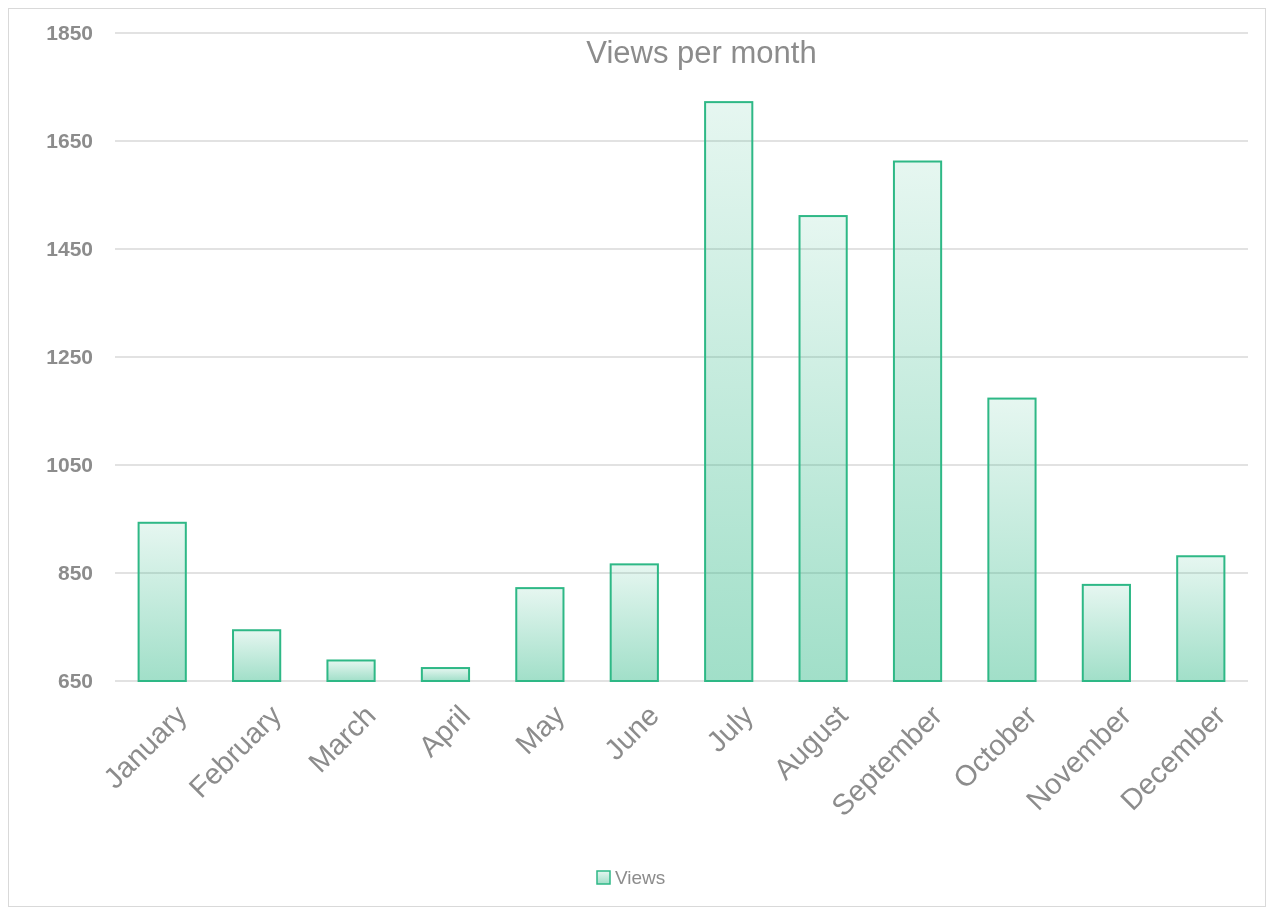 This screenshot has height=907, width=1266. Describe the element at coordinates (75, 573) in the screenshot. I see `y-tick-label: 850` at that location.